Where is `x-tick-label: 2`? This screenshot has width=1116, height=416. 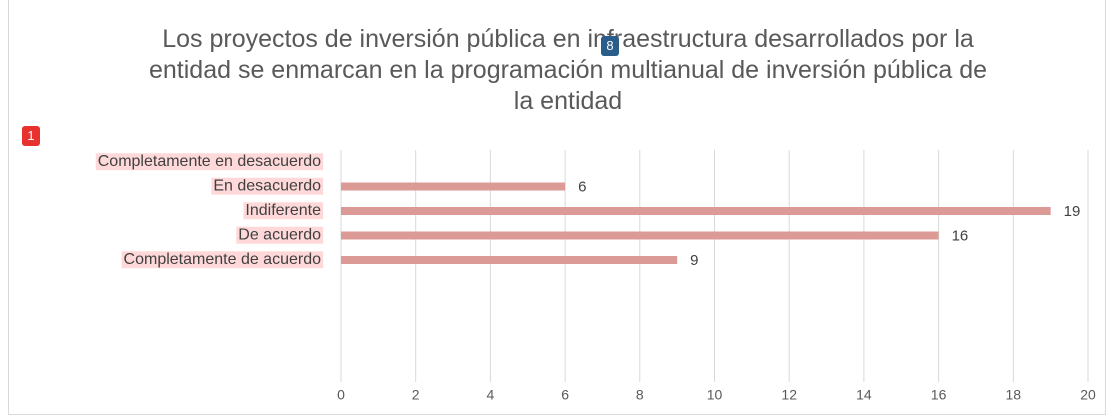
x-tick-label: 2 is located at coordinates (416, 395).